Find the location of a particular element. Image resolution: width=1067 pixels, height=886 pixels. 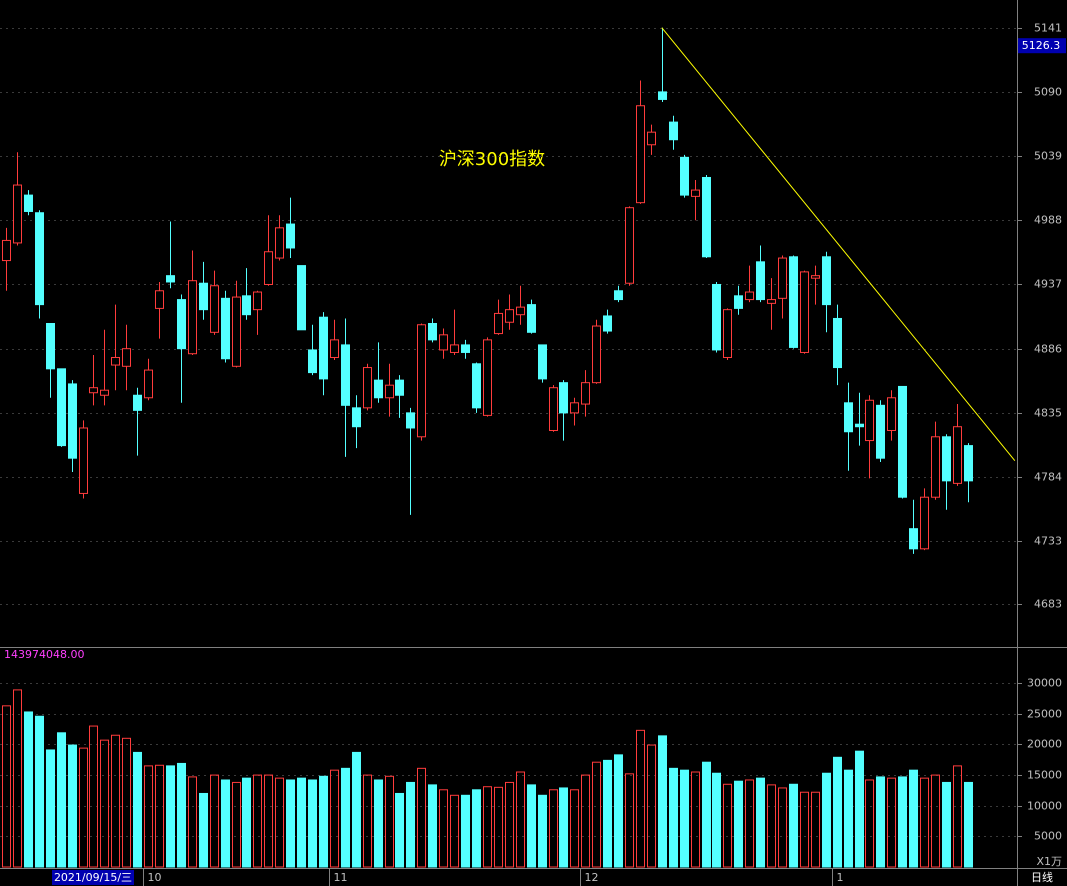

period-label: 日线 is located at coordinates (1042, 877).